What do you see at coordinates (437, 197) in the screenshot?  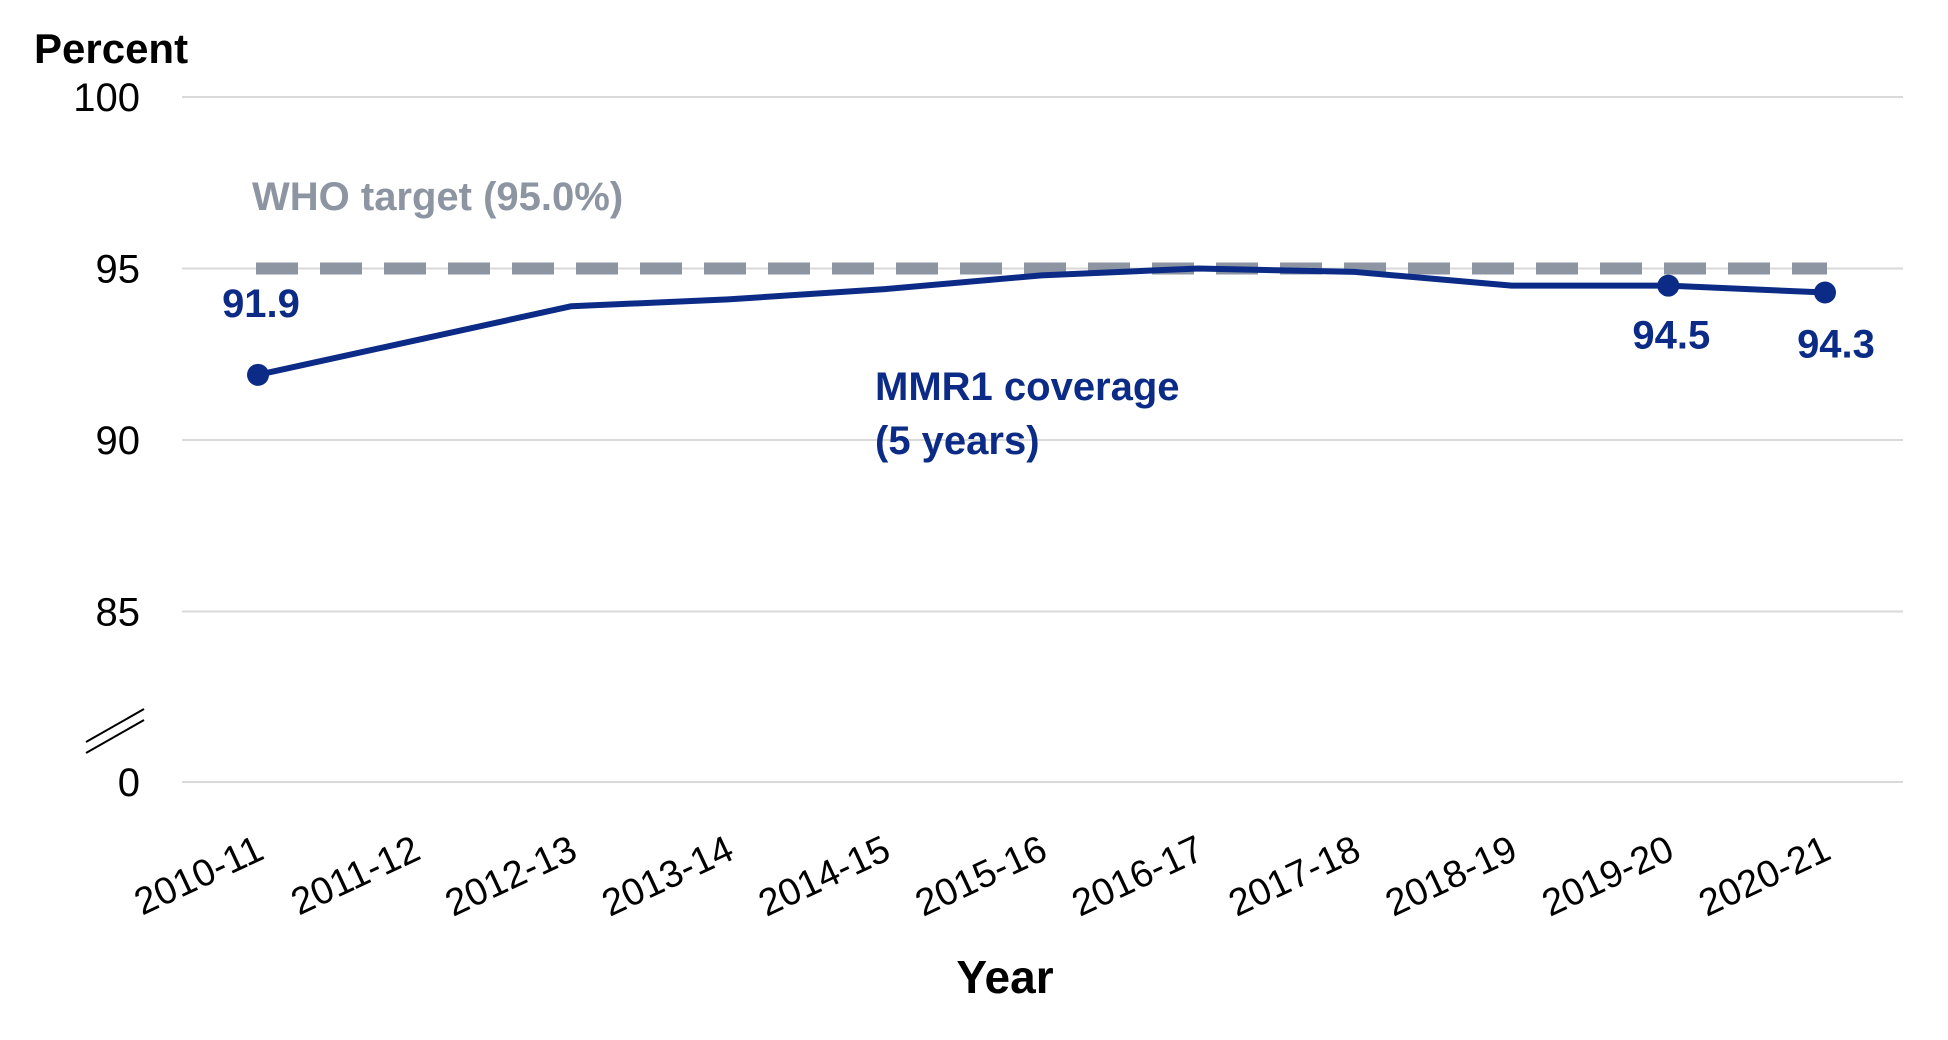 I see `who-target-label: WHO target (95.0%)` at bounding box center [437, 197].